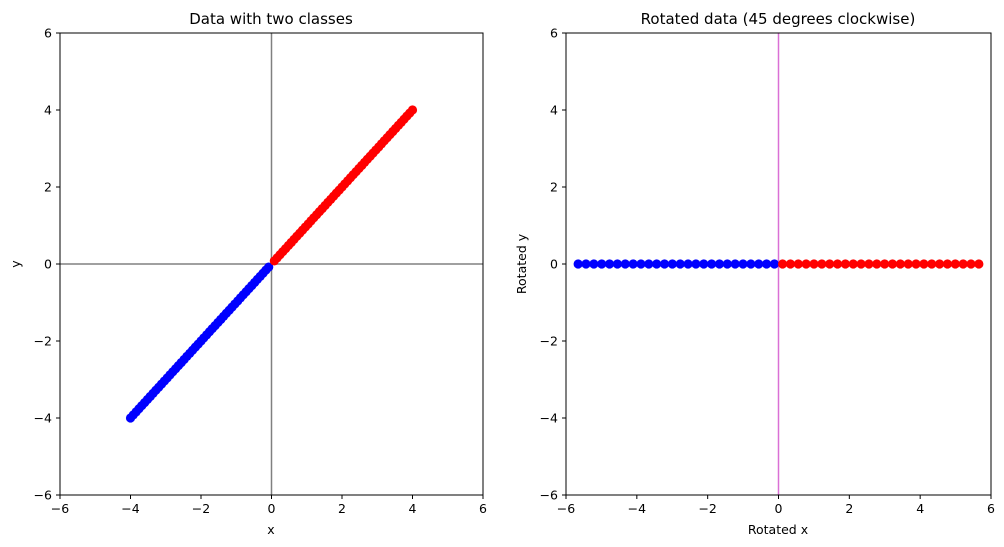  What do you see at coordinates (779, 508) in the screenshot?
I see `right-x-tick-label: 0` at bounding box center [779, 508].